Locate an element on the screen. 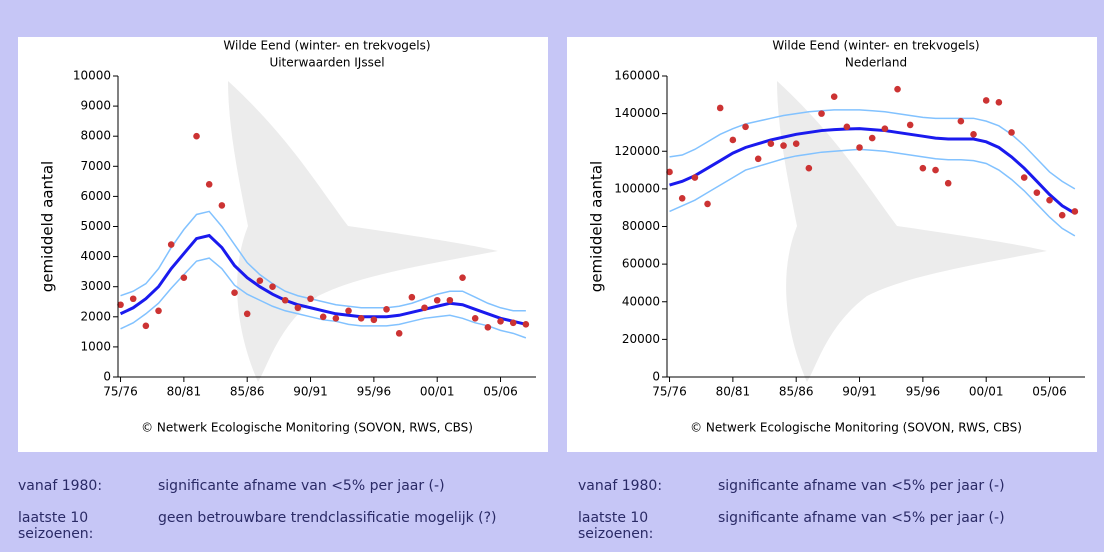 The image size is (1104, 552). x-tick-label: 80/81 is located at coordinates (184, 392).